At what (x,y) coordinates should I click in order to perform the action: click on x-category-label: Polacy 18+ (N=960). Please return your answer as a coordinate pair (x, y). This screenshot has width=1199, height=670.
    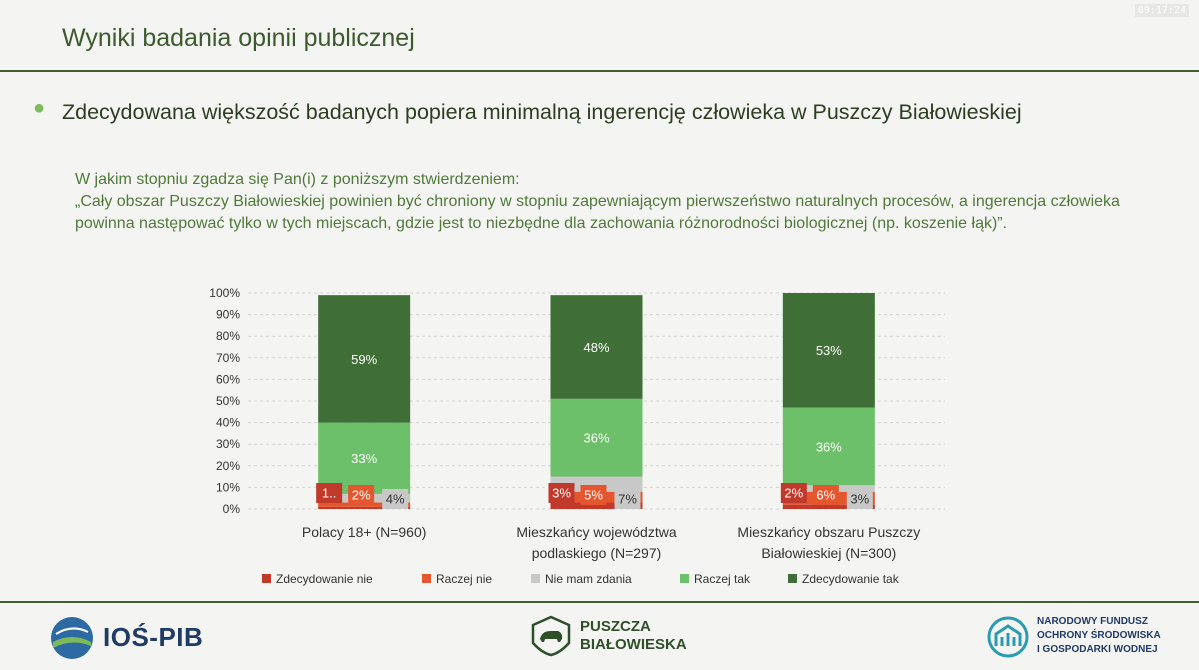
    Looking at the image, I should click on (364, 532).